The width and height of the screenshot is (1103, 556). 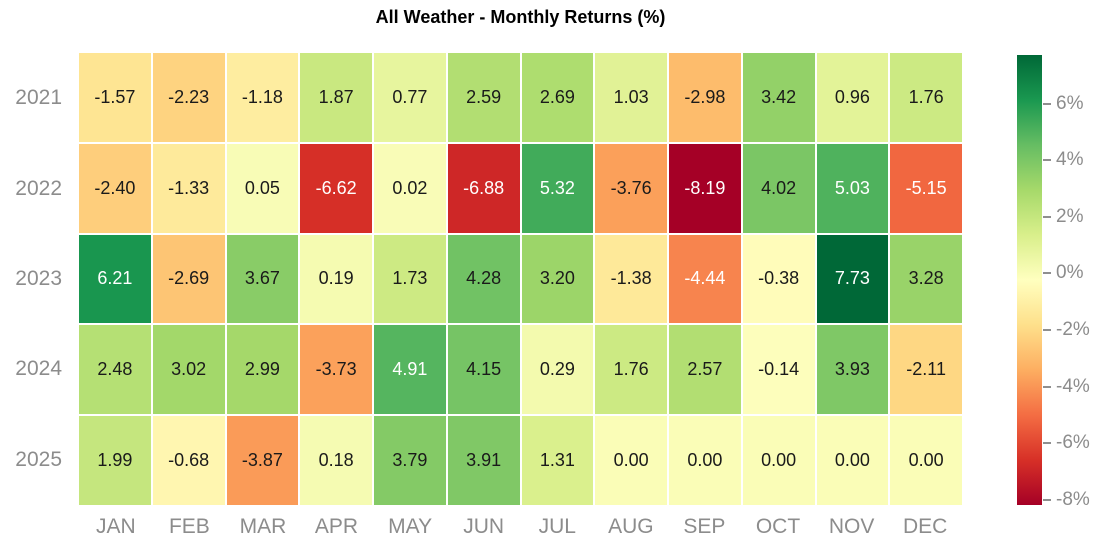 What do you see at coordinates (557, 97) in the screenshot?
I see `heatmap-cell: 2.69` at bounding box center [557, 97].